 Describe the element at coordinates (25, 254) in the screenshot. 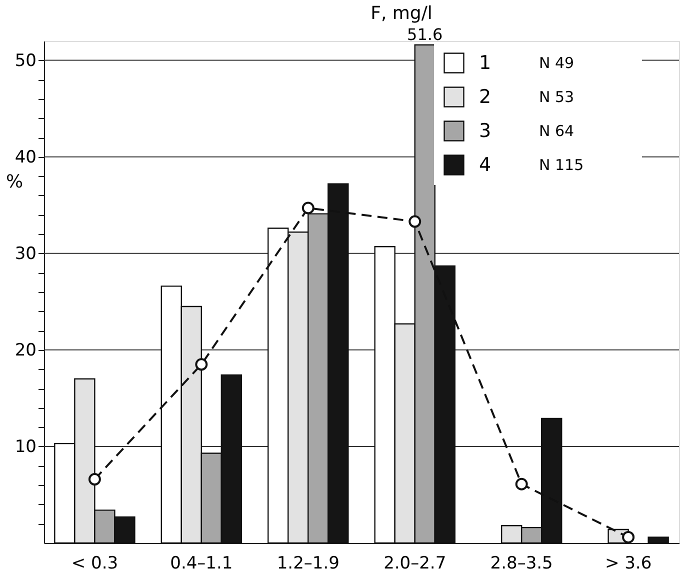

I see `y-tick-label: 30` at that location.